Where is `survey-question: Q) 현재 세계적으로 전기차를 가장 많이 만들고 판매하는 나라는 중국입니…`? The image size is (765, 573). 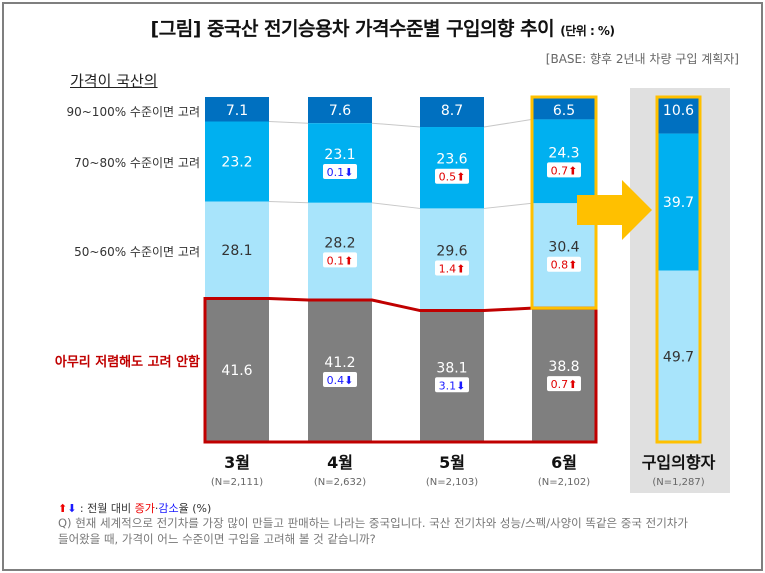 survey-question: Q) 현재 세계적으로 전기차를 가장 많이 만들고 판매하는 나라는 중국입니… is located at coordinates (373, 531).